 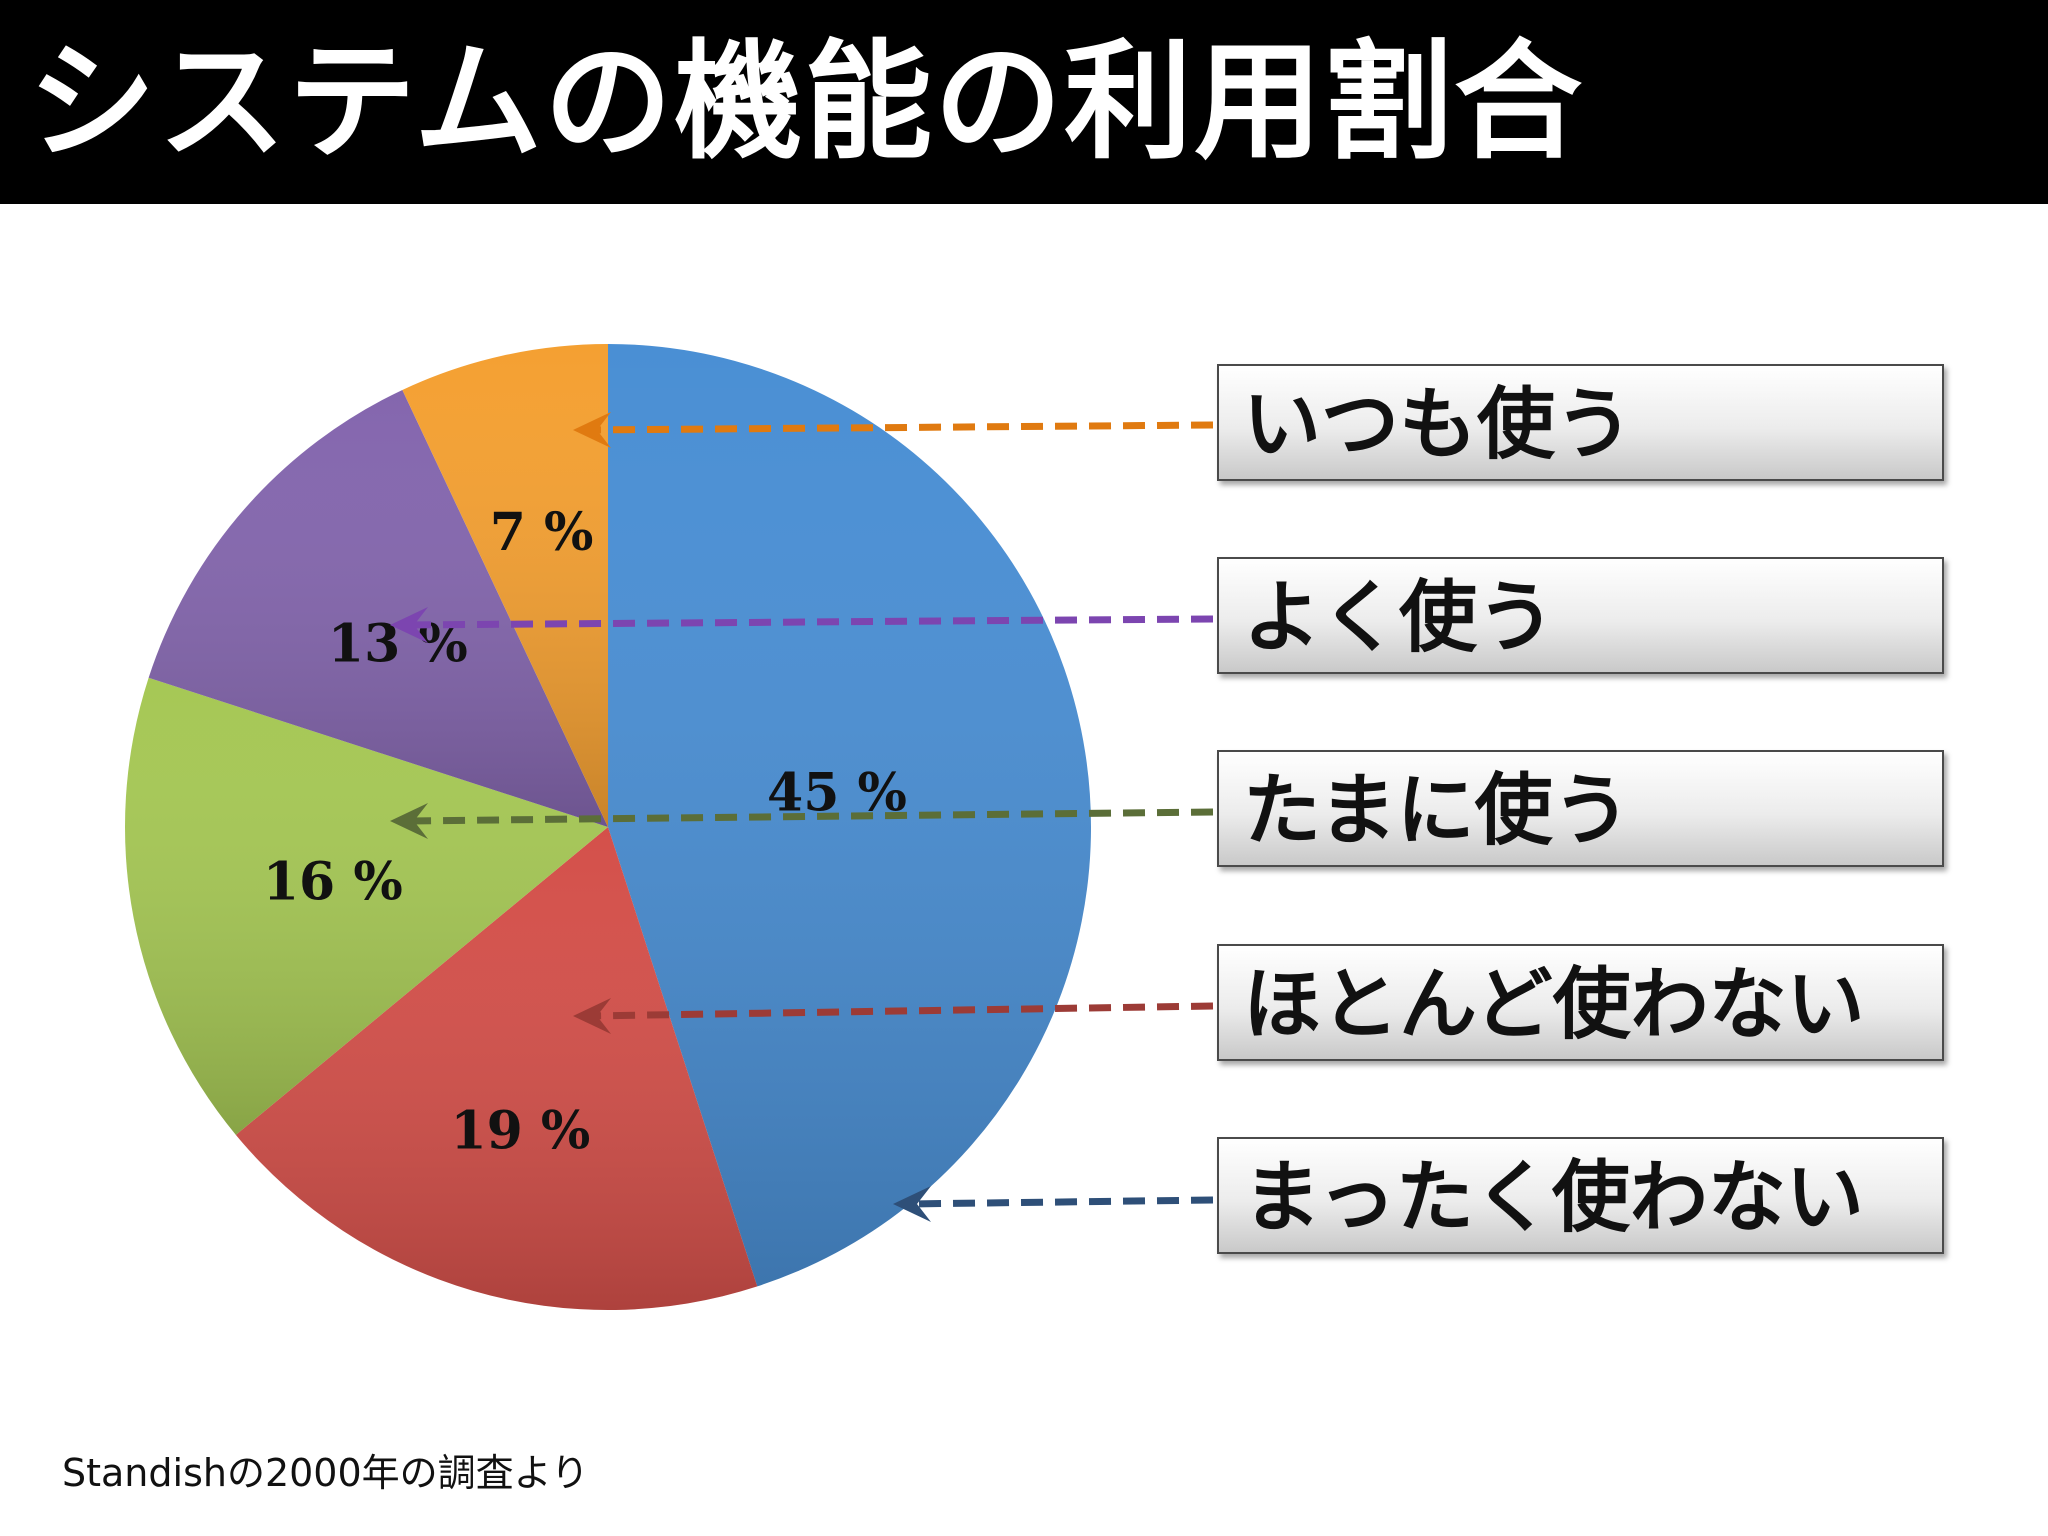 What do you see at coordinates (1580, 615) in the screenshot?
I see `legend-item-often: よく使う` at bounding box center [1580, 615].